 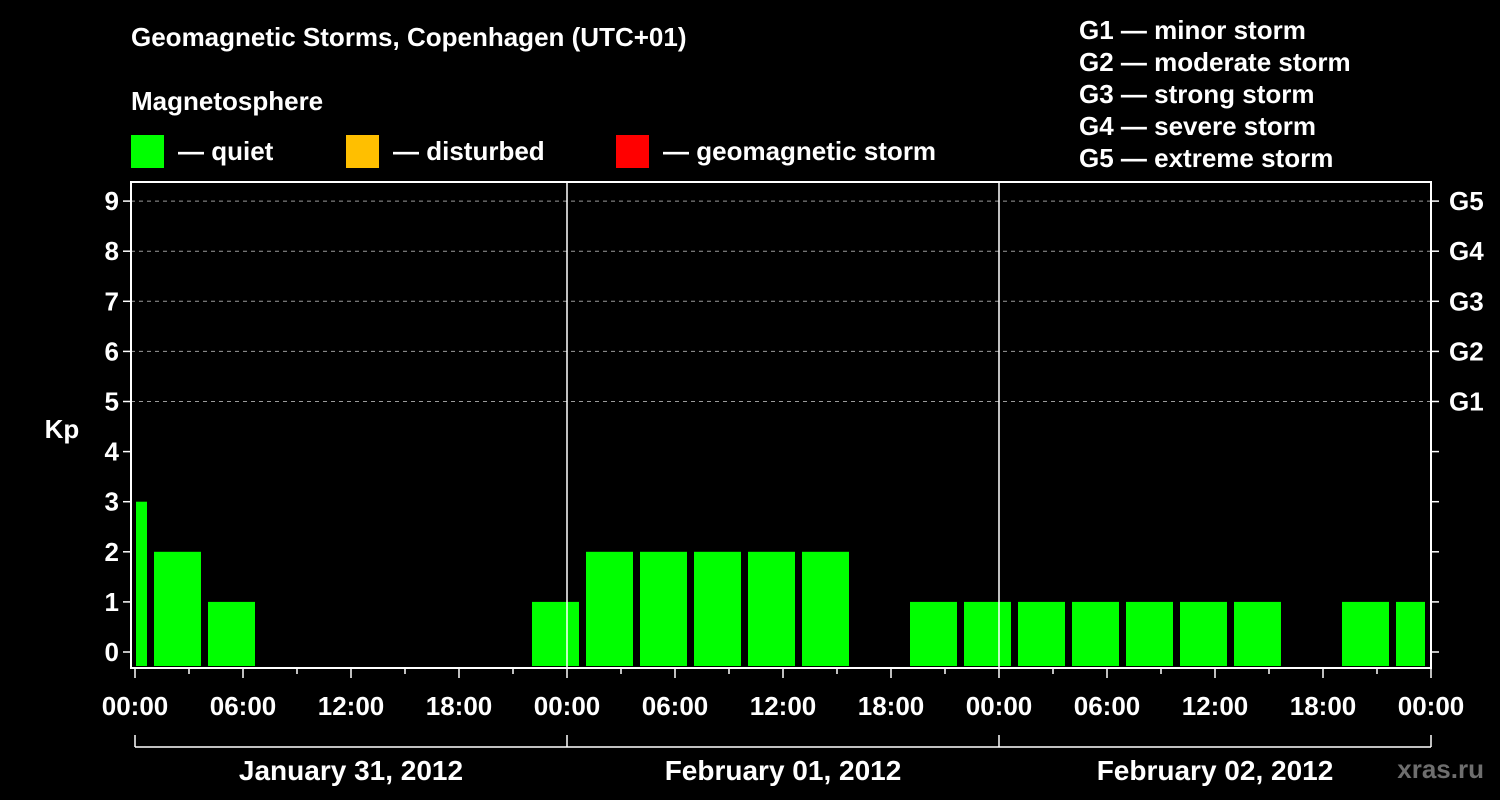 What do you see at coordinates (112, 452) in the screenshot?
I see `y-tick-label: 4` at bounding box center [112, 452].